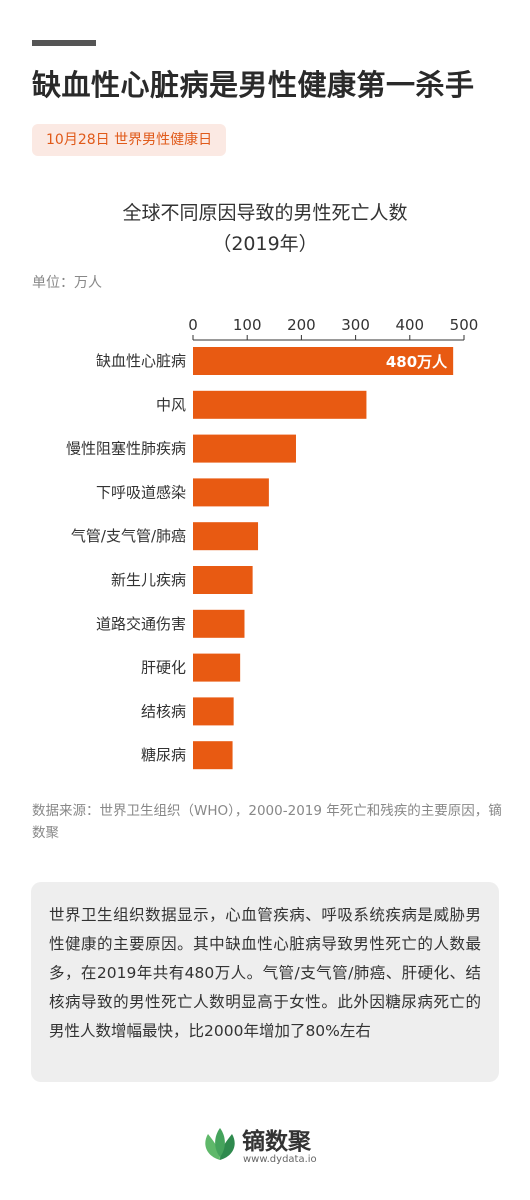 Image resolution: width=530 pixels, height=1200 pixels. I want to click on category-label: 中风, so click(171, 405).